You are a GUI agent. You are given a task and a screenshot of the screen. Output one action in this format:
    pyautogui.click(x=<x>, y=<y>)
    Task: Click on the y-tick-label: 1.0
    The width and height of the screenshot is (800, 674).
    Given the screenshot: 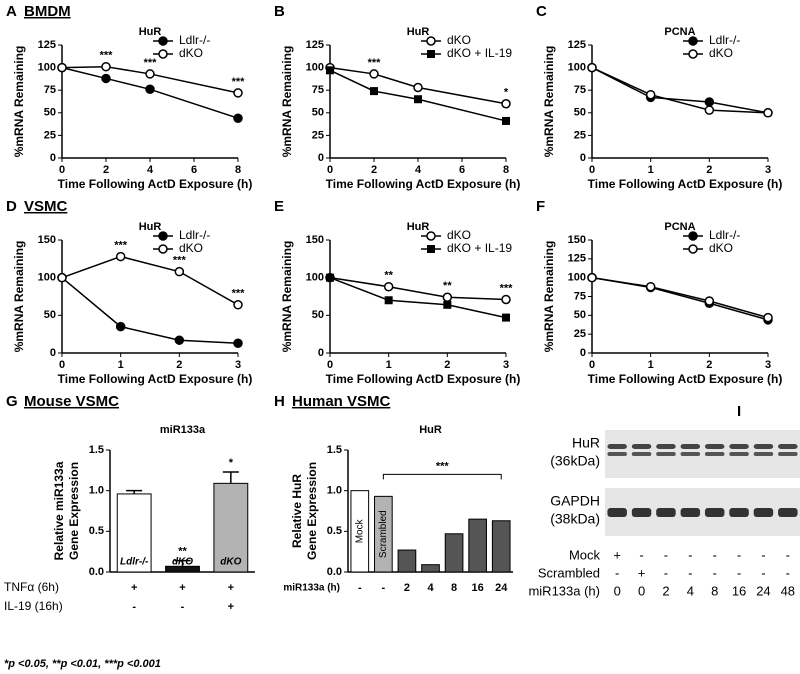 What is the action you would take?
    pyautogui.click(x=334, y=491)
    